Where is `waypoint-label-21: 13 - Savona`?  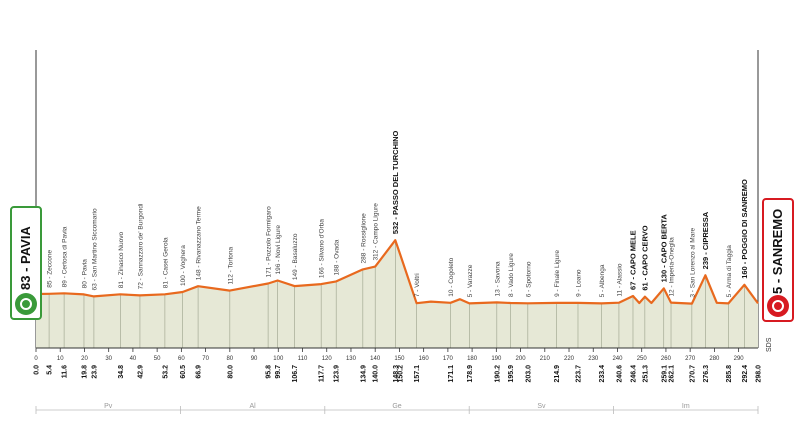
waypoint-label-21: 13 - Savona is located at coordinates (497, 278).